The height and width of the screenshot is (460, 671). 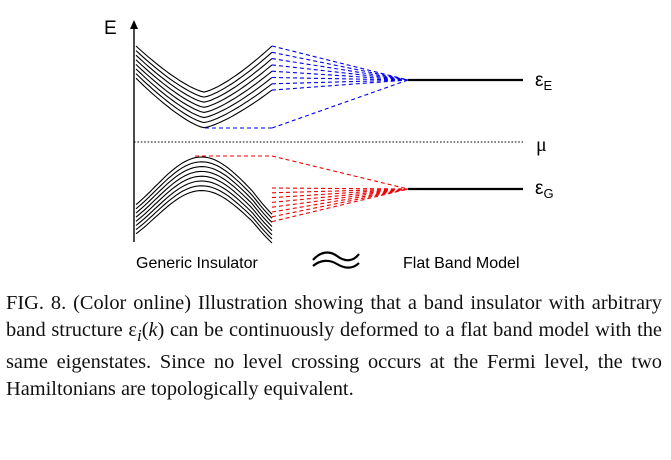 What do you see at coordinates (110, 28) in the screenshot?
I see `energy-axis-label: E` at bounding box center [110, 28].